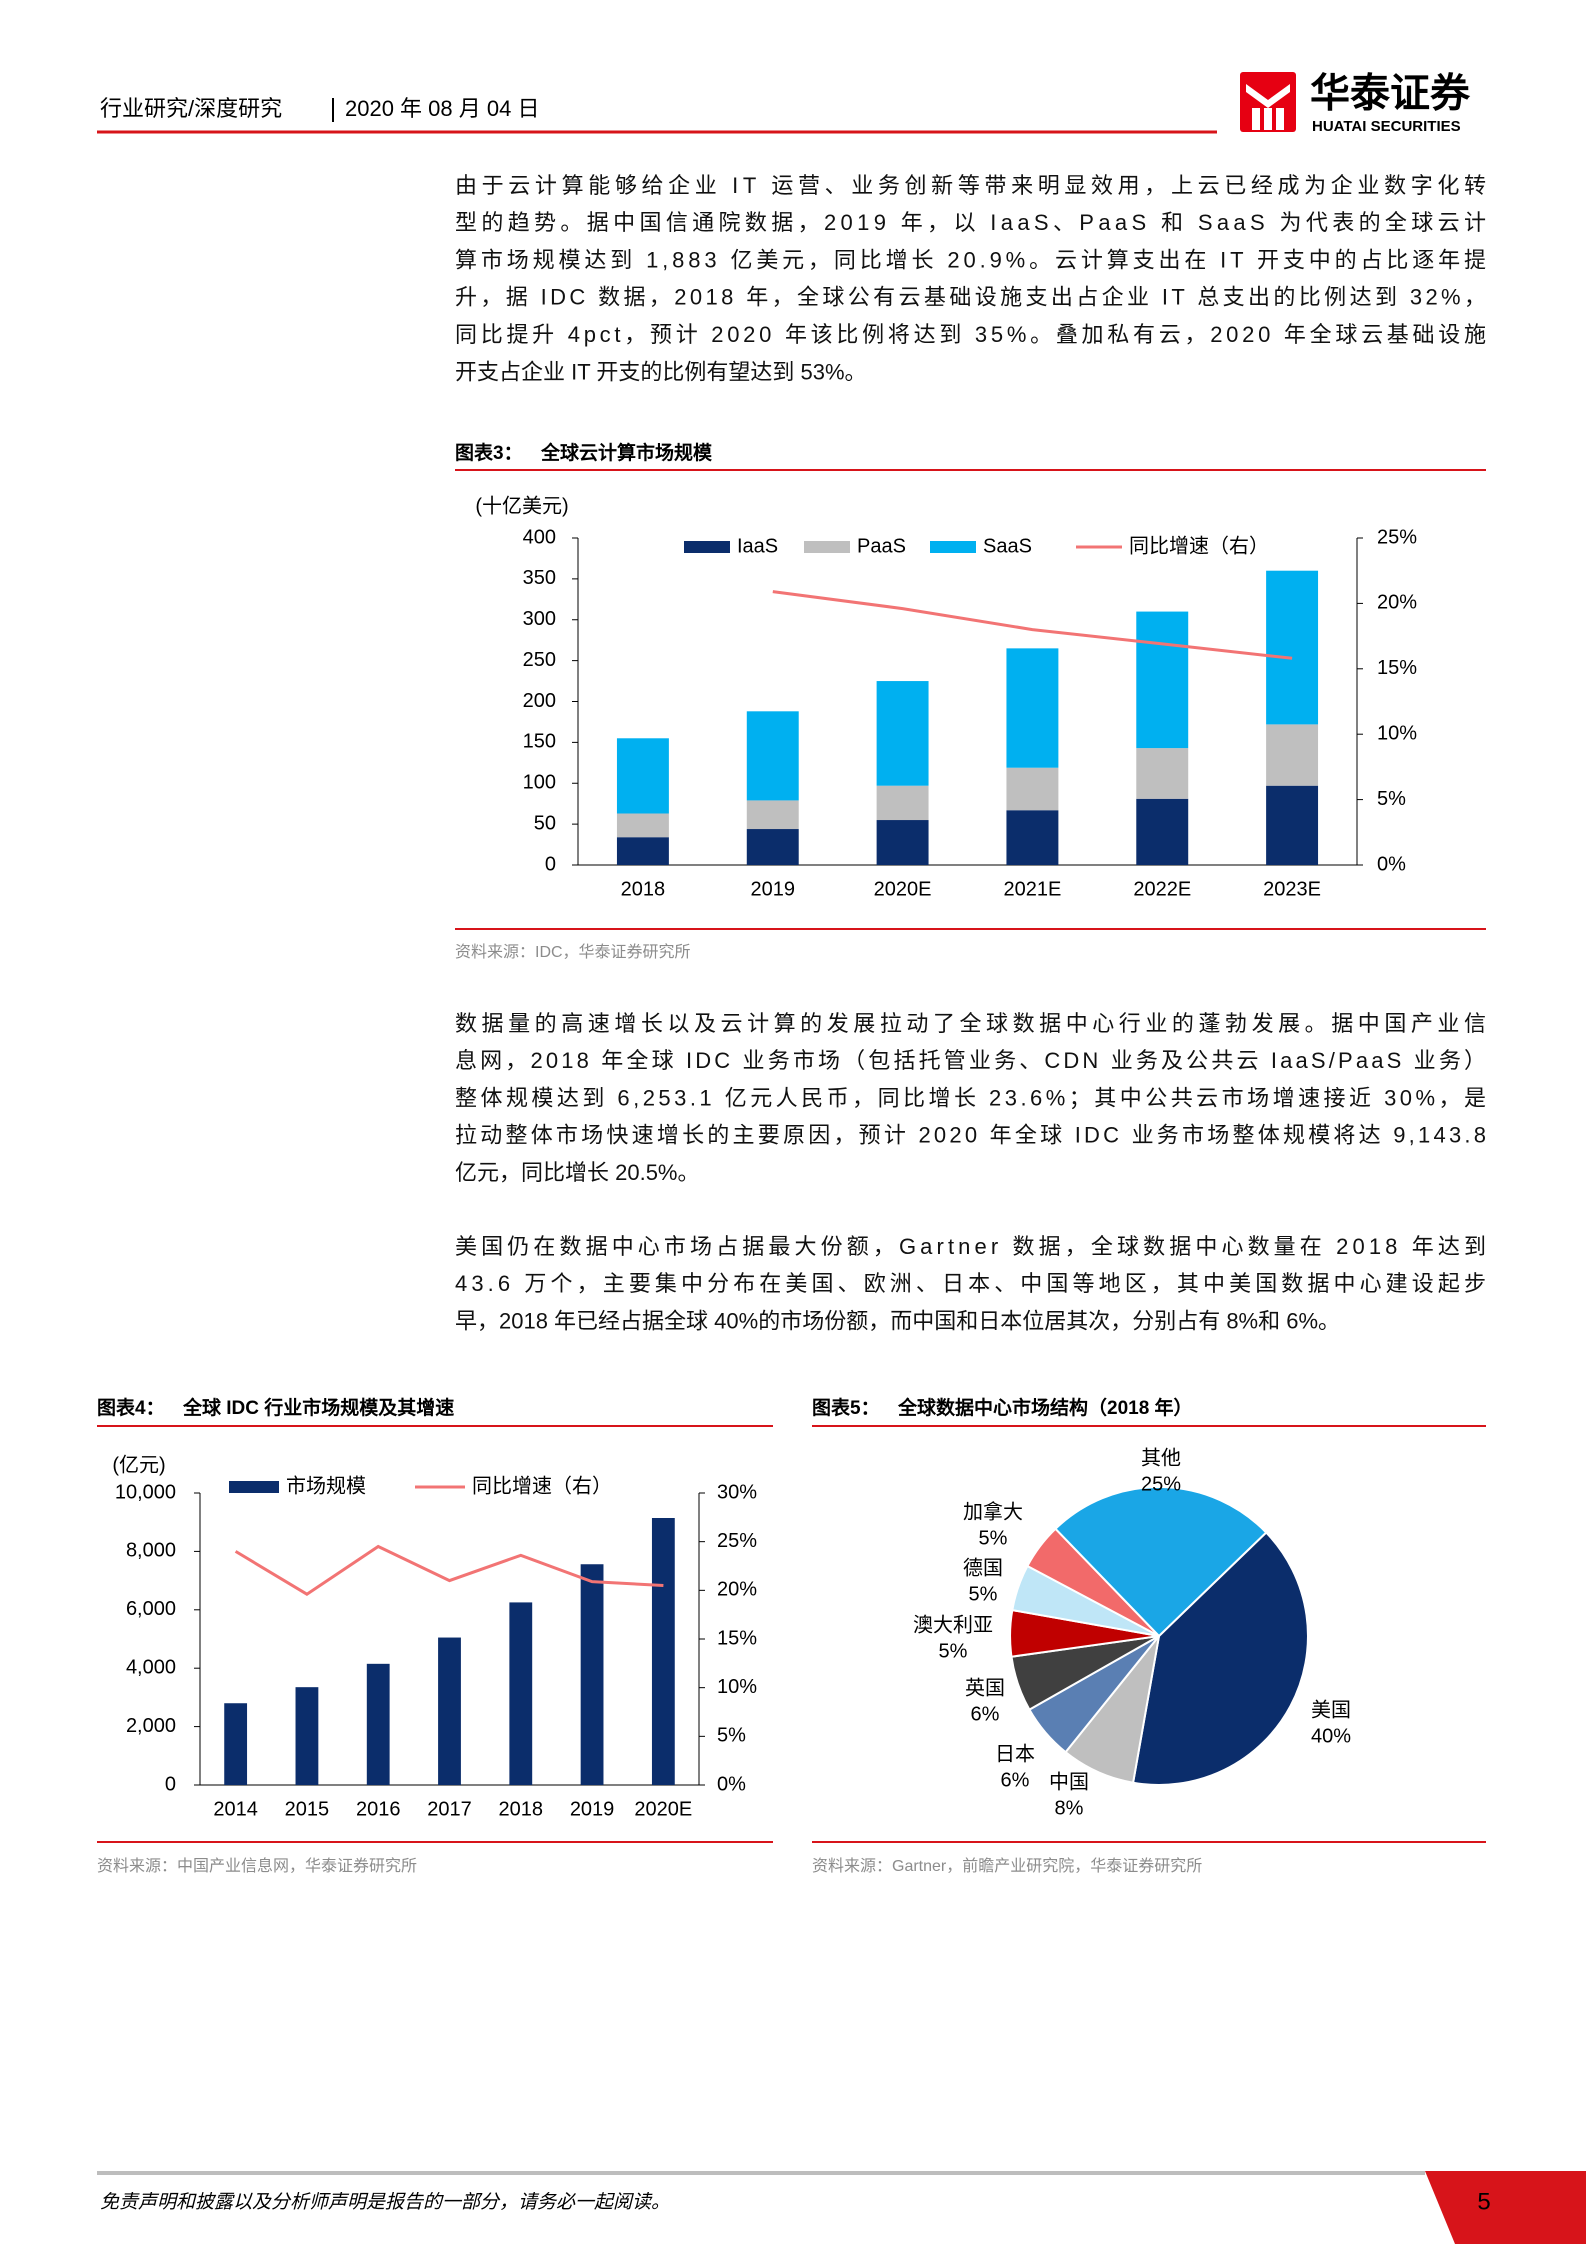  I want to click on y-tick-label: 6,000, so click(151, 1609).